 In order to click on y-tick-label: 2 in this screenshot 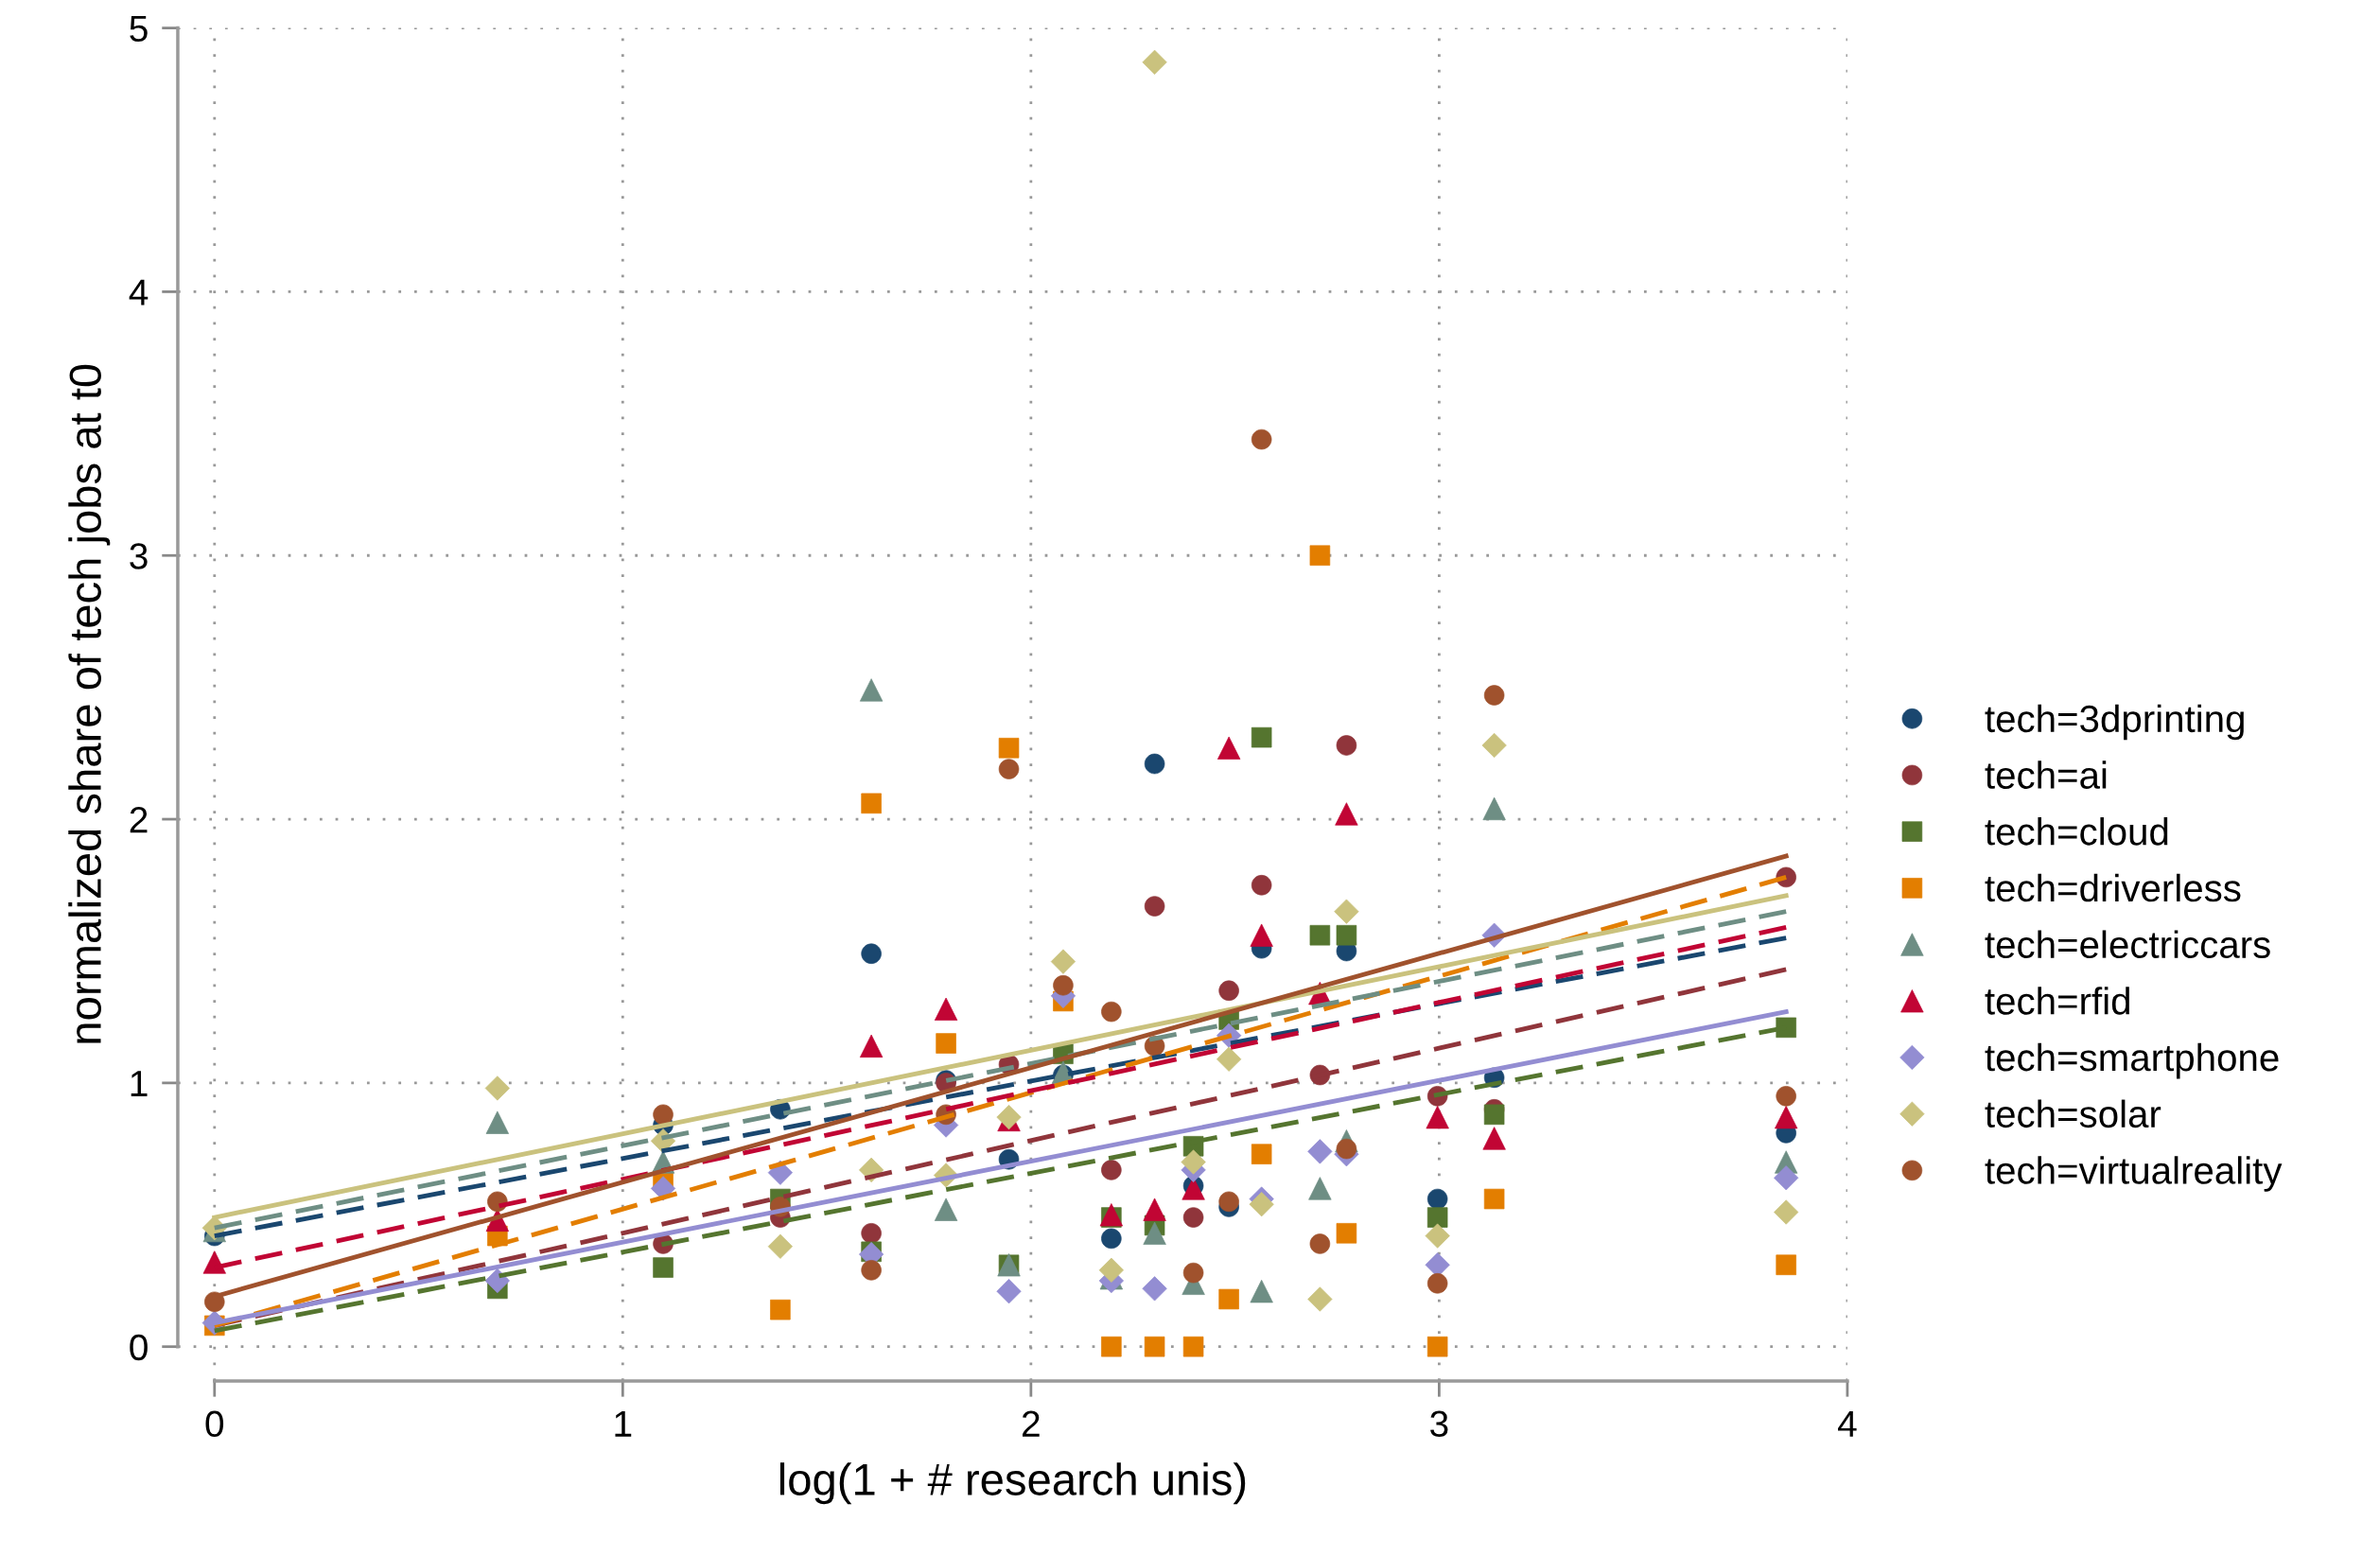, I will do `click(139, 819)`.